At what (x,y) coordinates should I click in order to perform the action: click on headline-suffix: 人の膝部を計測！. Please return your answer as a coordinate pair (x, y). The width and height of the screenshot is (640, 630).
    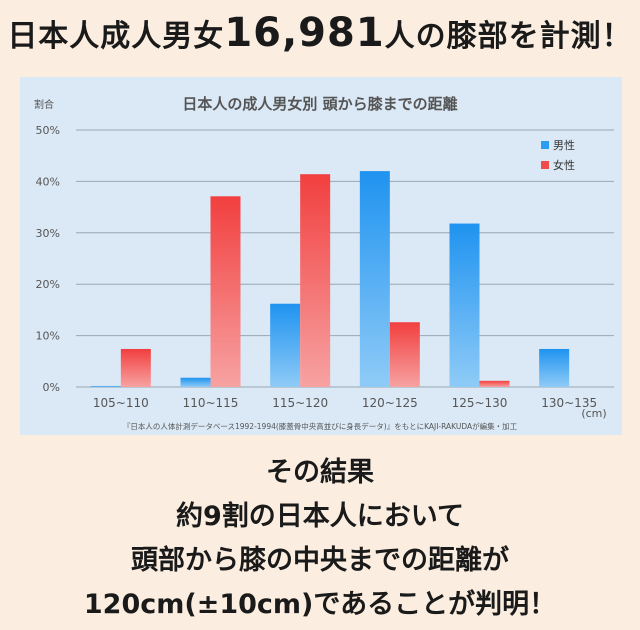
    Looking at the image, I should click on (508, 36).